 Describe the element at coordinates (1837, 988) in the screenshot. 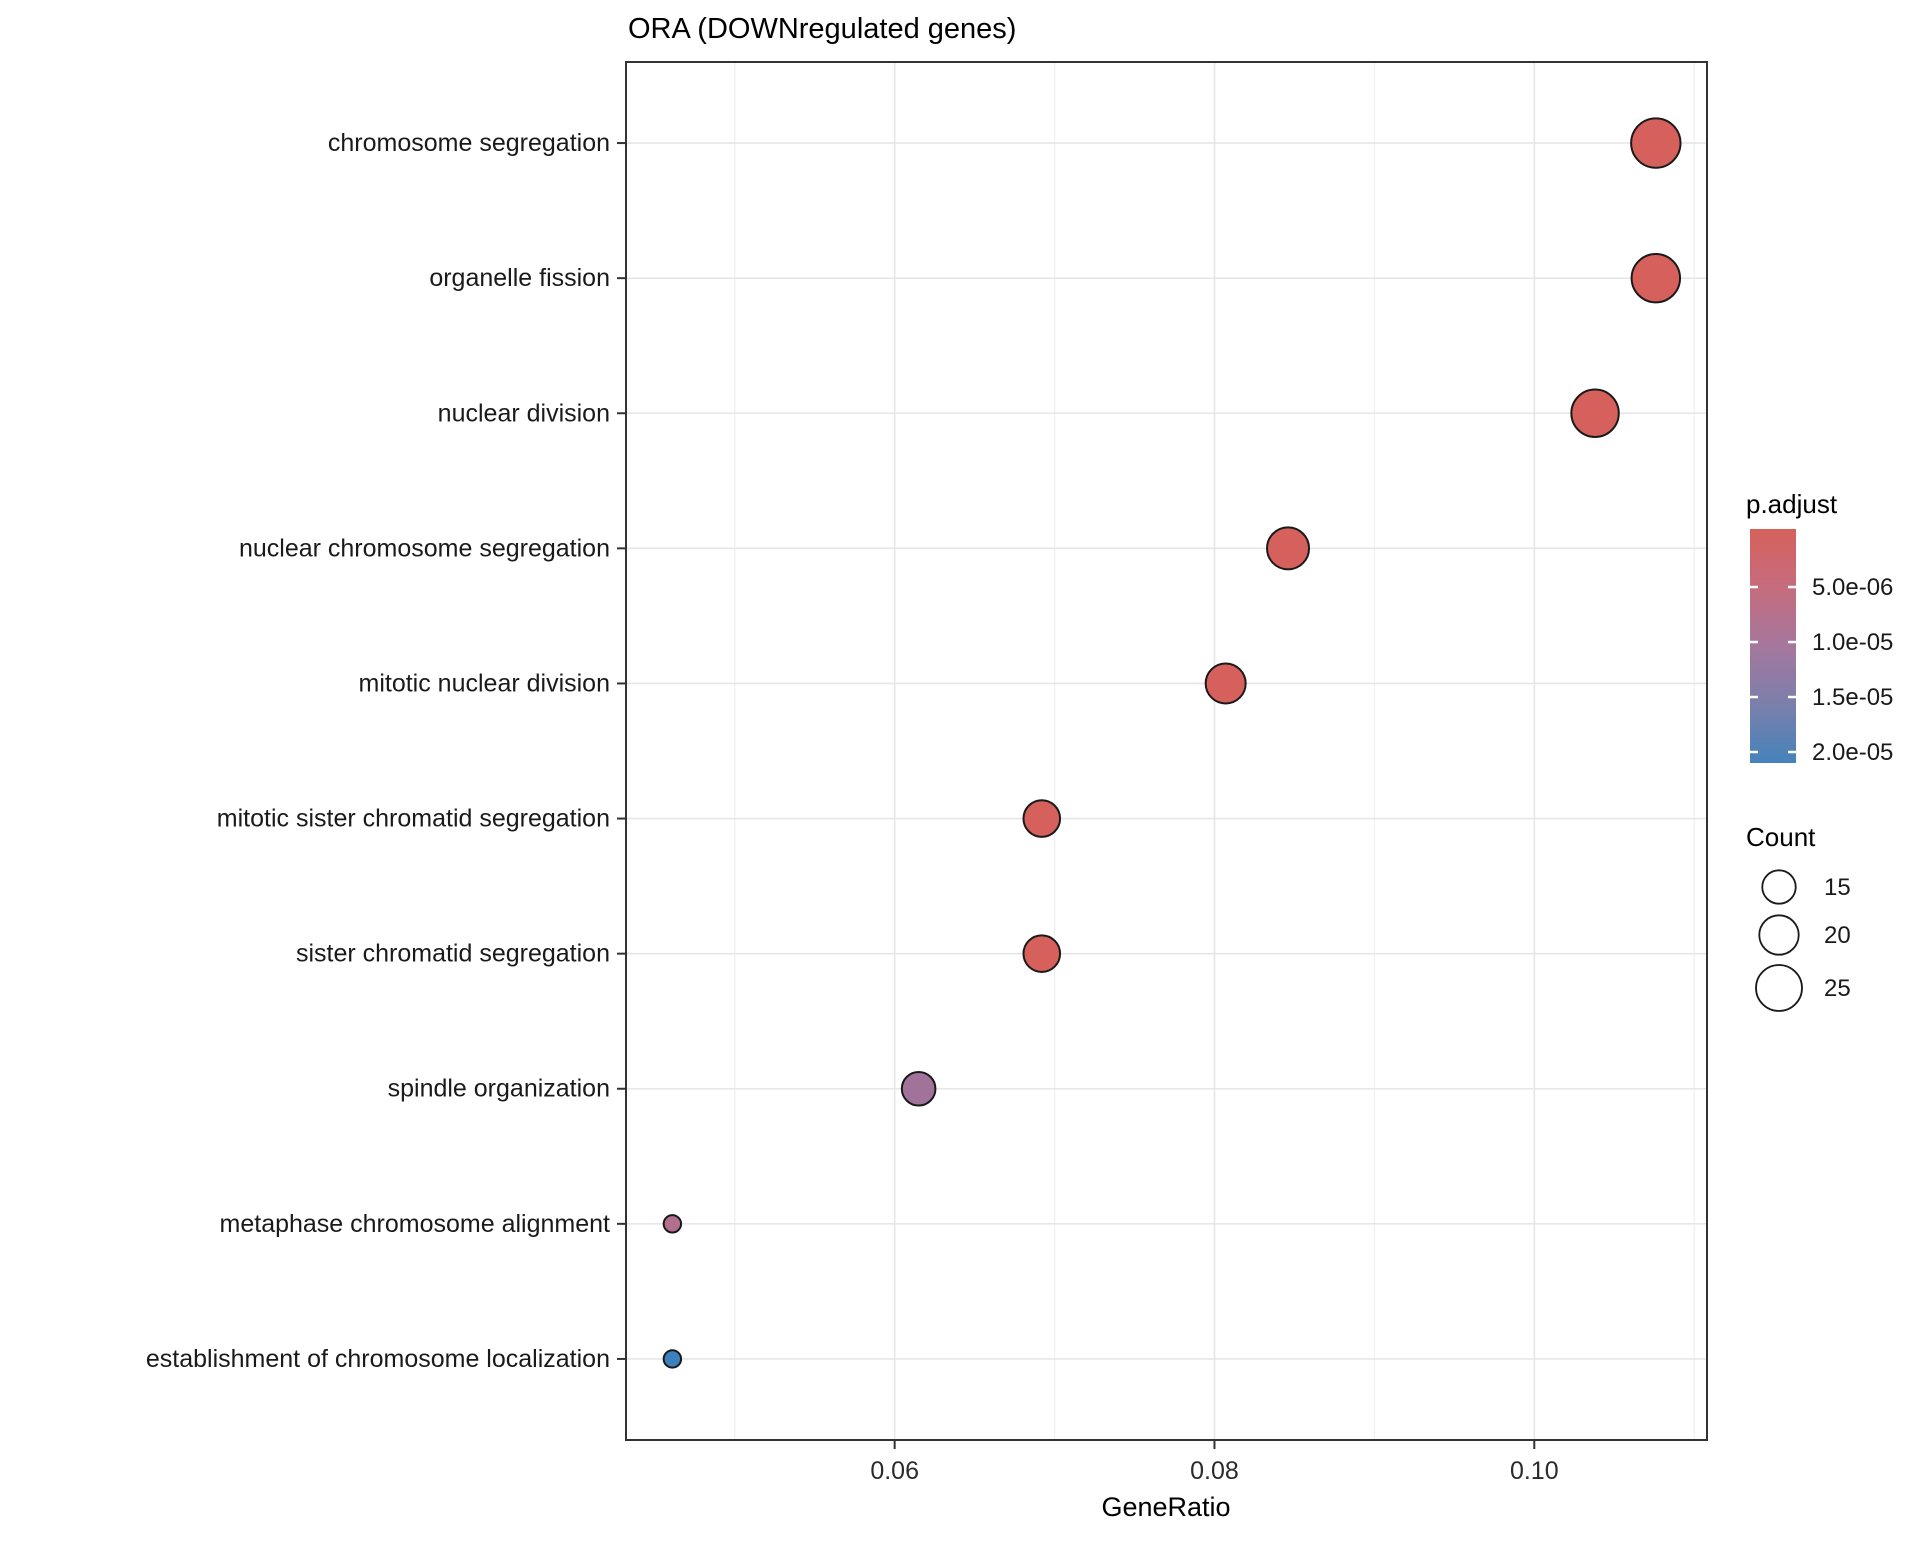

I see `count-legend-label: 25` at that location.